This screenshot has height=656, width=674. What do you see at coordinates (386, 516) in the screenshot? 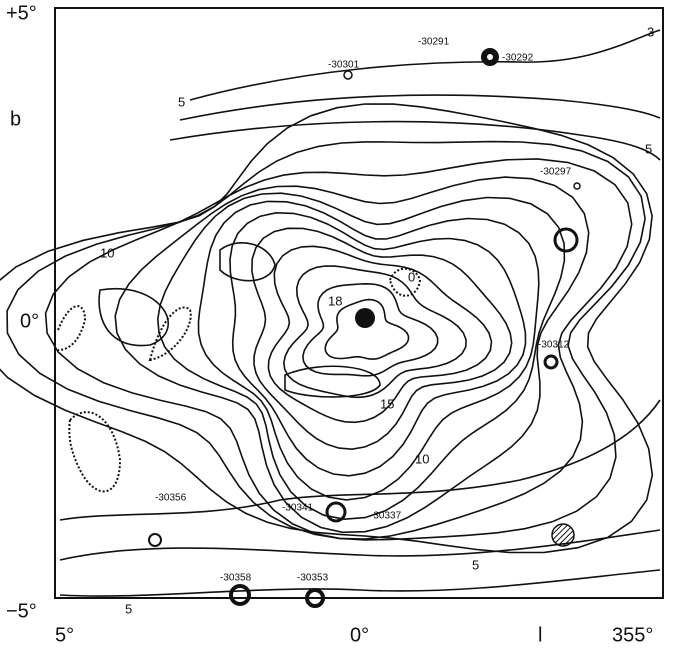
I see `source-label: -30337` at bounding box center [386, 516].